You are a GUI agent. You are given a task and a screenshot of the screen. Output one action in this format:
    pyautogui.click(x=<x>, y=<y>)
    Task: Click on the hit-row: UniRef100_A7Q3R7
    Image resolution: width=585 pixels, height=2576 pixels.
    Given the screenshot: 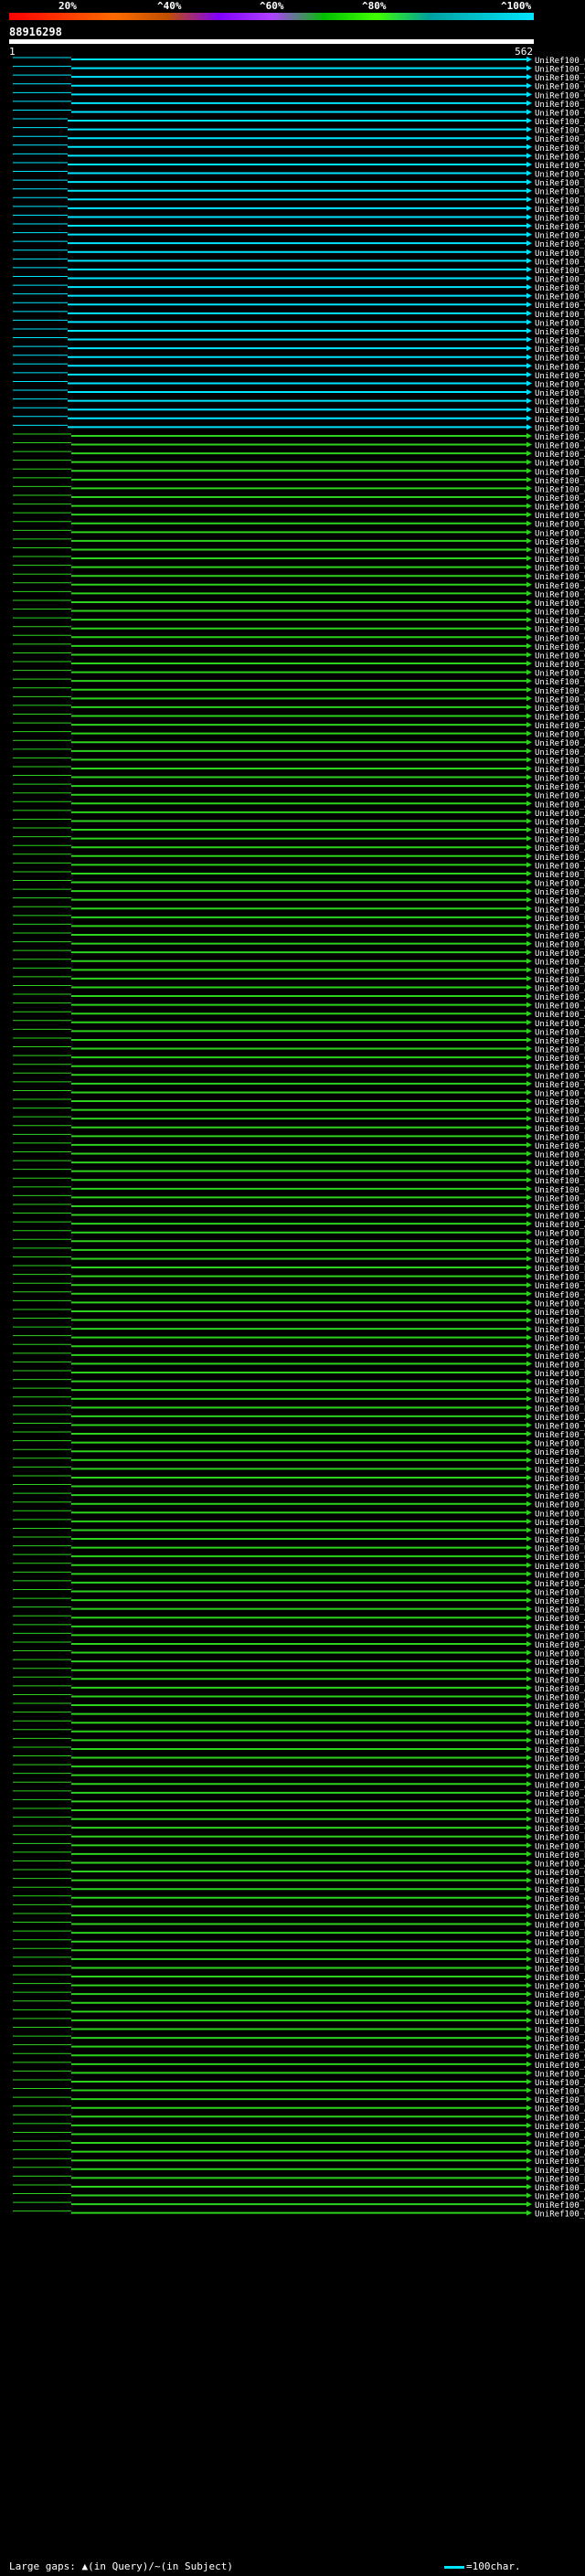 What is the action you would take?
    pyautogui.click(x=299, y=1645)
    